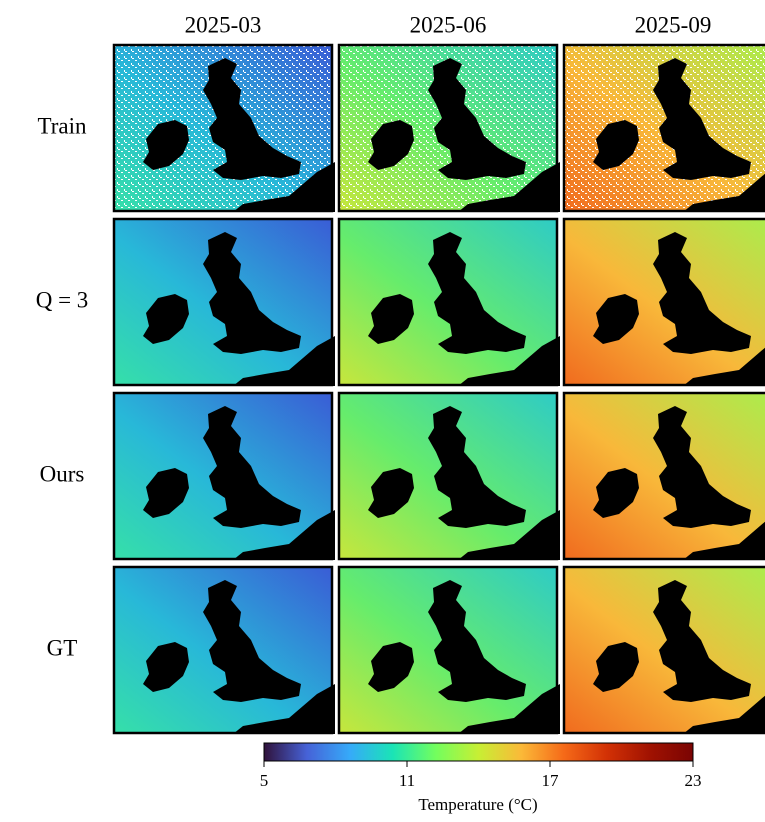  What do you see at coordinates (407, 780) in the screenshot?
I see `colorbar-tick-label: 11` at bounding box center [407, 780].